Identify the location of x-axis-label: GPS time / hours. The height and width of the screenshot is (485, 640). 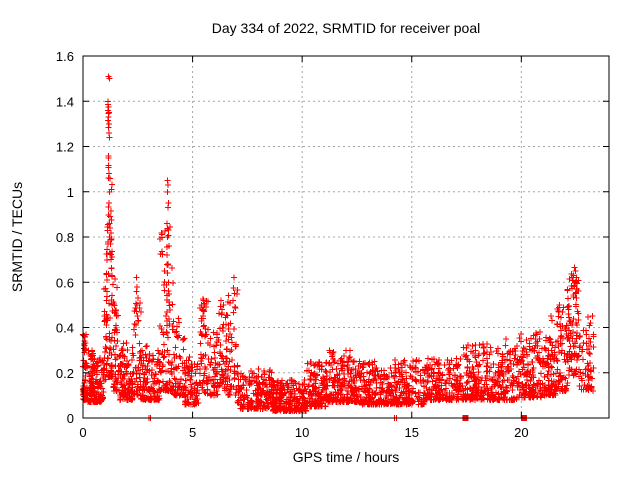
(346, 457).